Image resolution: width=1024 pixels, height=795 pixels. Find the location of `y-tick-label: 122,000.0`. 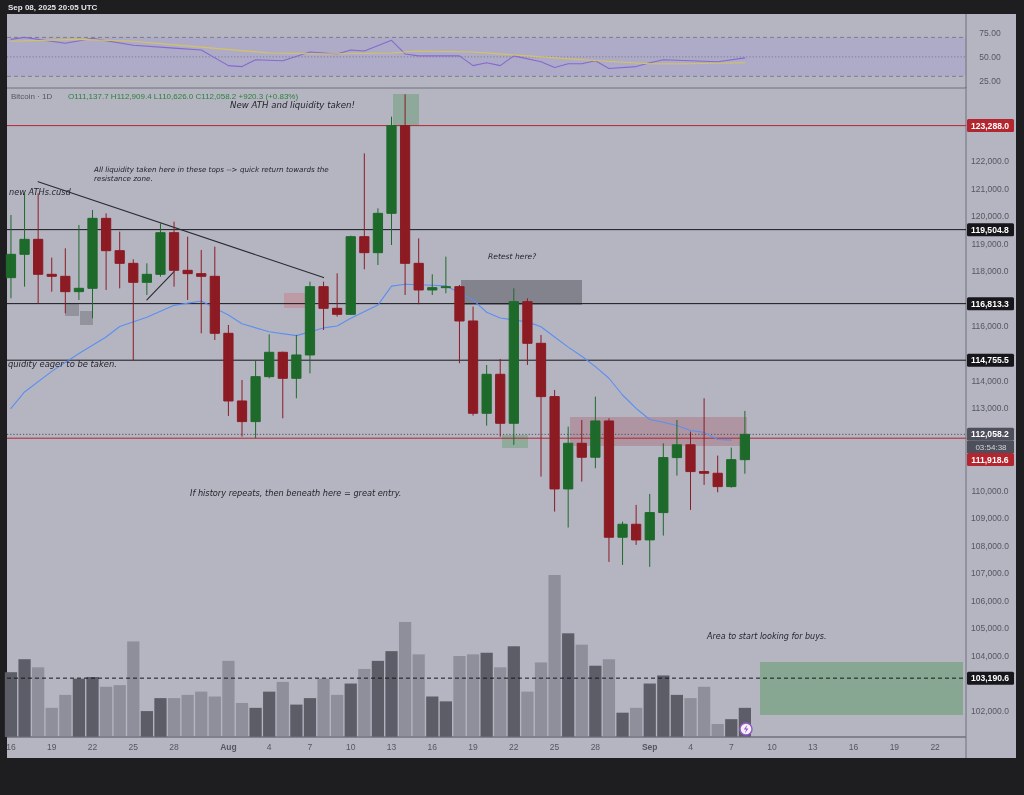

y-tick-label: 122,000.0 is located at coordinates (990, 161).